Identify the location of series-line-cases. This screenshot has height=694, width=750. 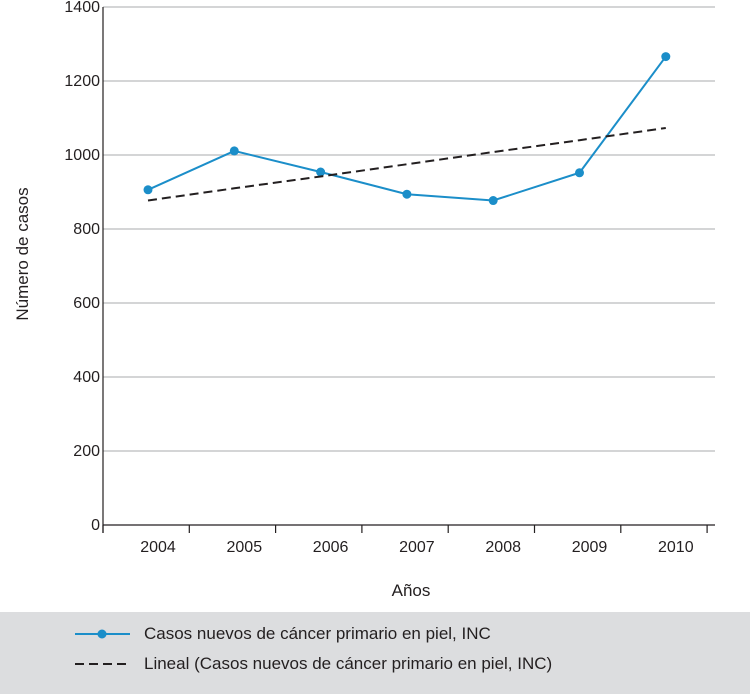
(407, 128).